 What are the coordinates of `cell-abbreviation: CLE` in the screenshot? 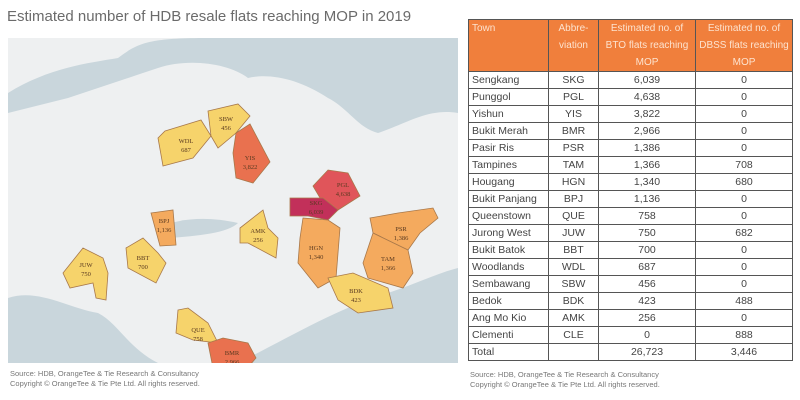 It's located at (573, 335).